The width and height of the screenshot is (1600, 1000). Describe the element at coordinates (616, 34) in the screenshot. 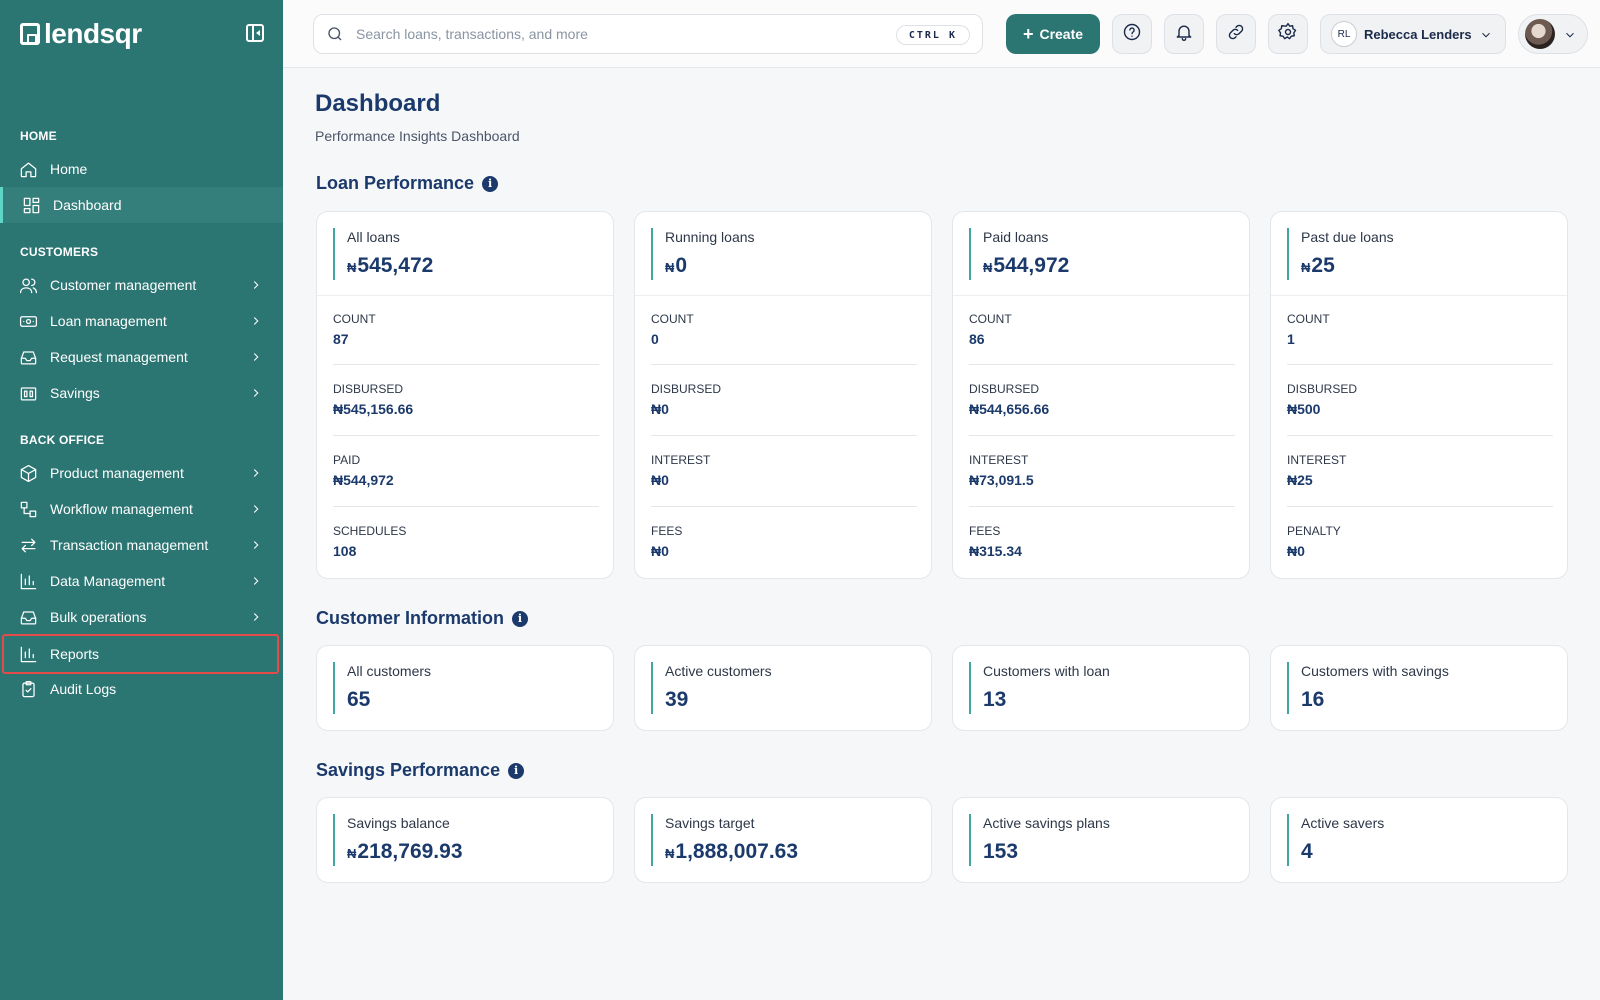

I see `search-input` at that location.